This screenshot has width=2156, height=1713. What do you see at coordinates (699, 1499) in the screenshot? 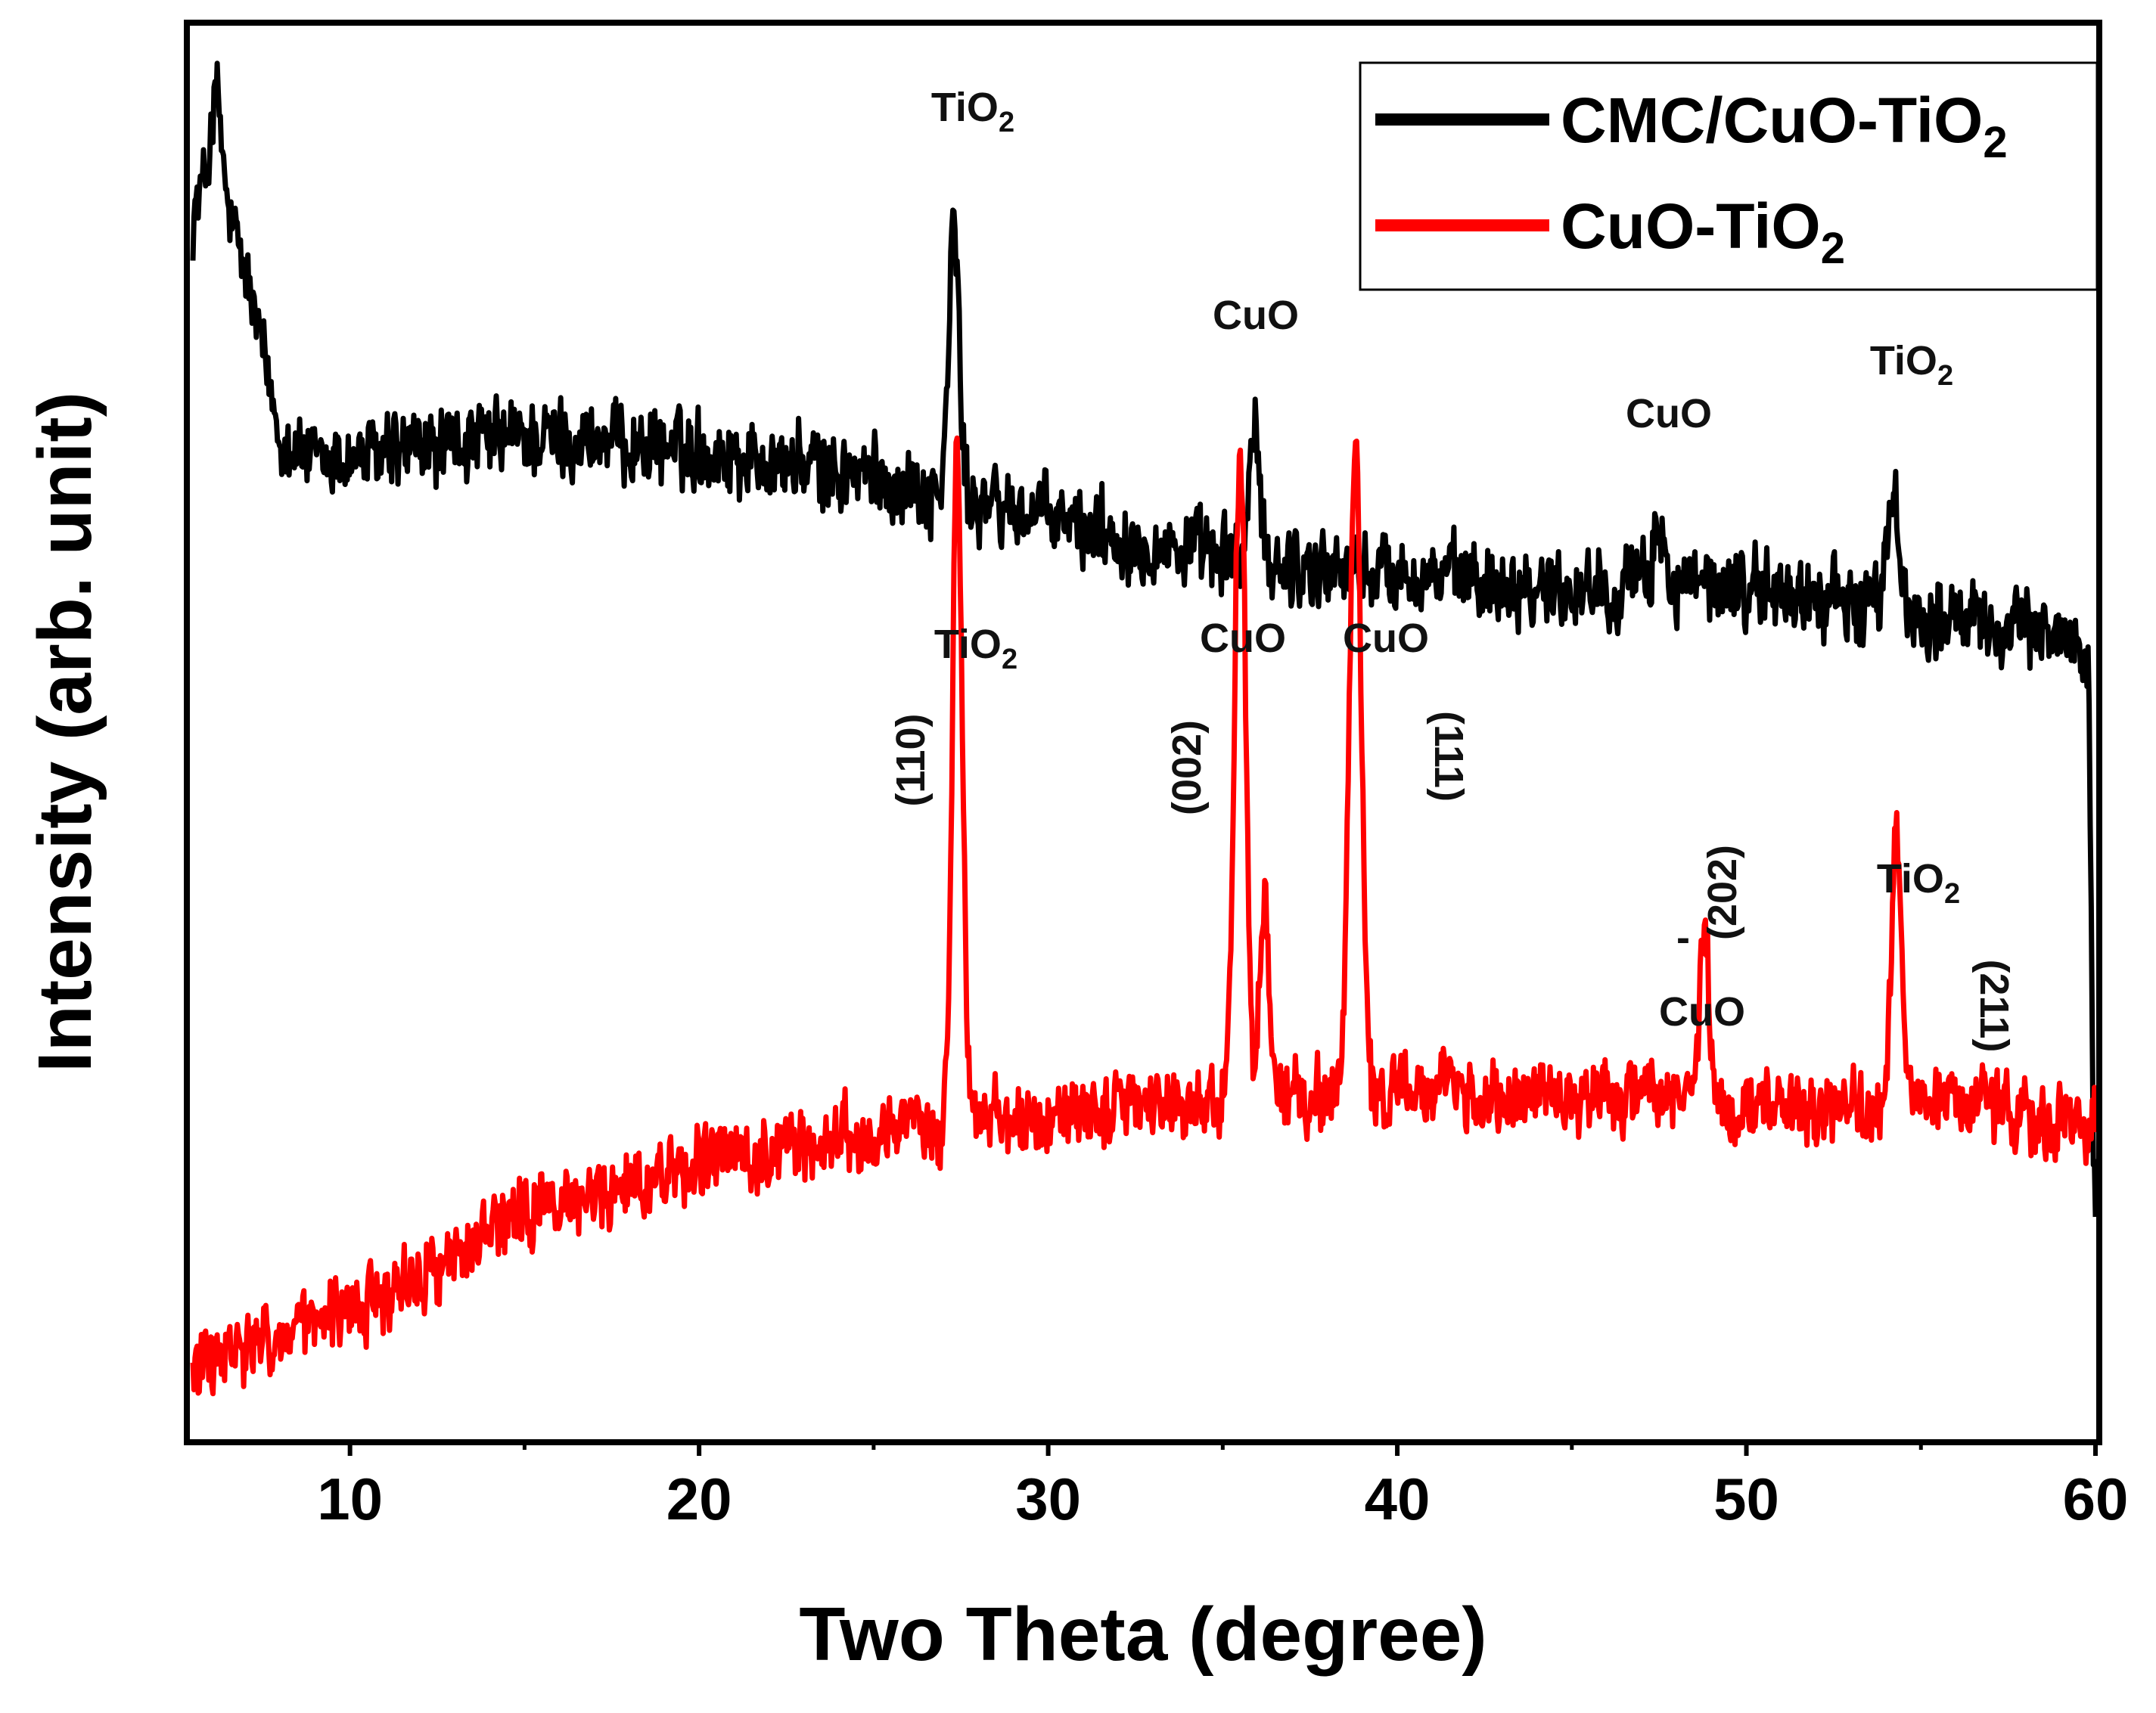
I see `x-tick-label: 20` at bounding box center [699, 1499].